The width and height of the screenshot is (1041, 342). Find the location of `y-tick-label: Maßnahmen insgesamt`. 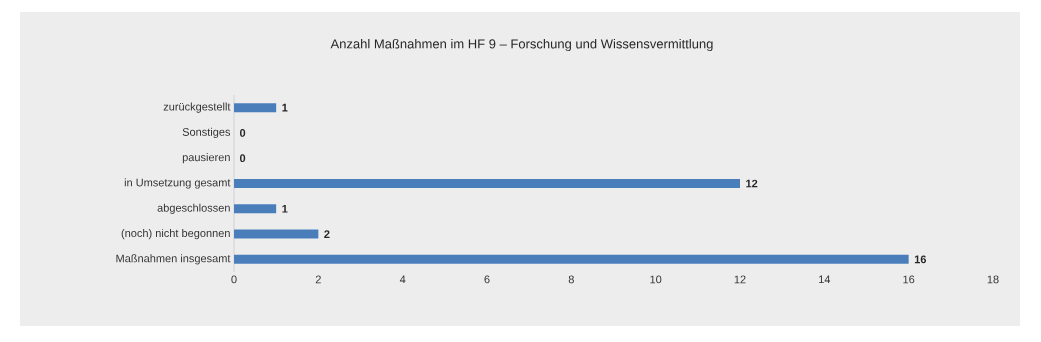

y-tick-label: Maßnahmen insgesamt is located at coordinates (173, 259).